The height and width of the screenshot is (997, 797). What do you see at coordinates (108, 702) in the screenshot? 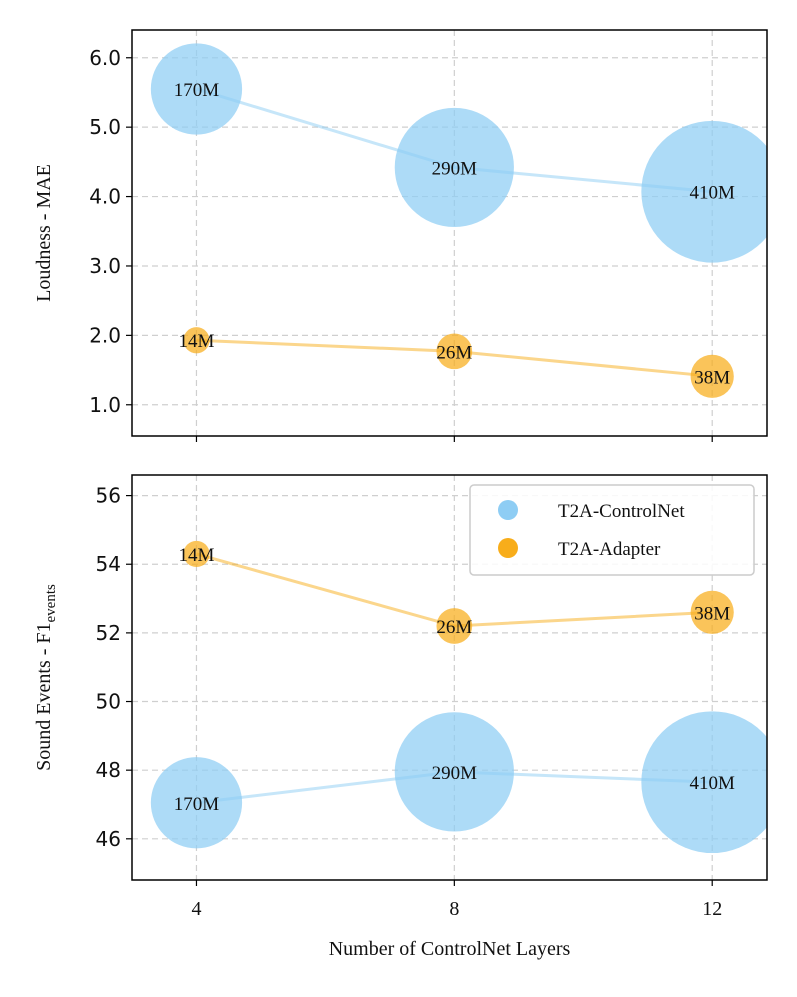
I see `y-tick-label: 50` at bounding box center [108, 702].